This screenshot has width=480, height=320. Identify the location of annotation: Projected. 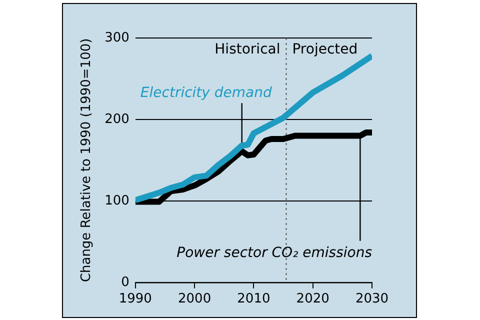
(325, 50).